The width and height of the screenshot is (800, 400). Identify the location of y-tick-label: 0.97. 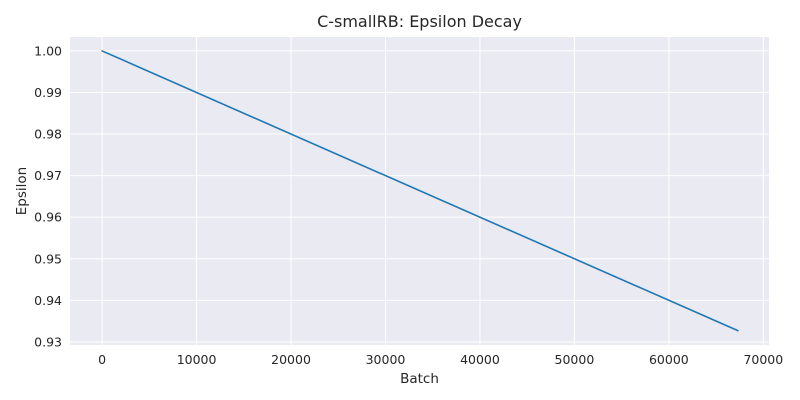
(48, 175).